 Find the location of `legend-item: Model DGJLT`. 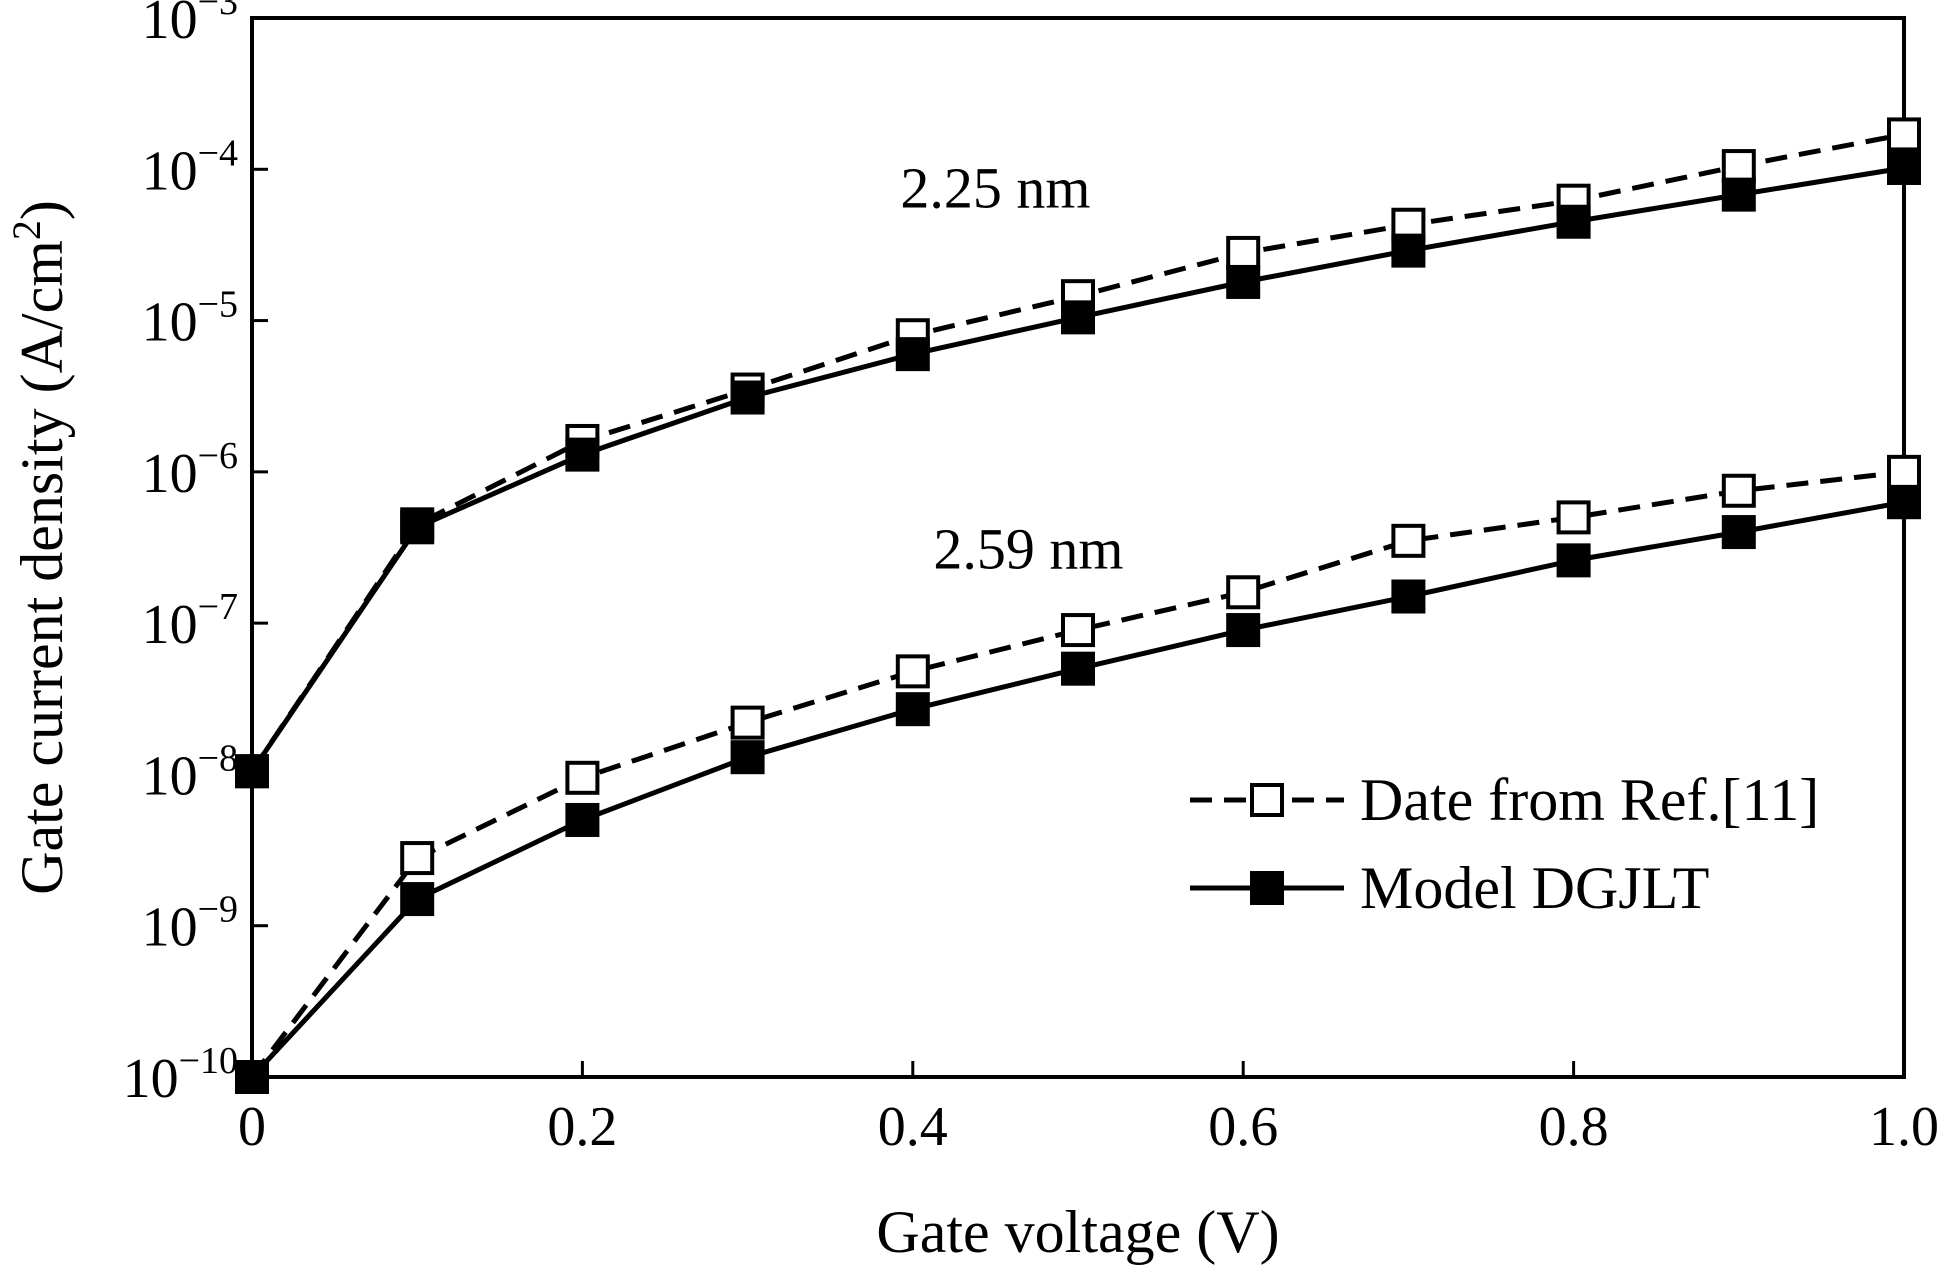

legend-item: Model DGJLT is located at coordinates (1449, 888).